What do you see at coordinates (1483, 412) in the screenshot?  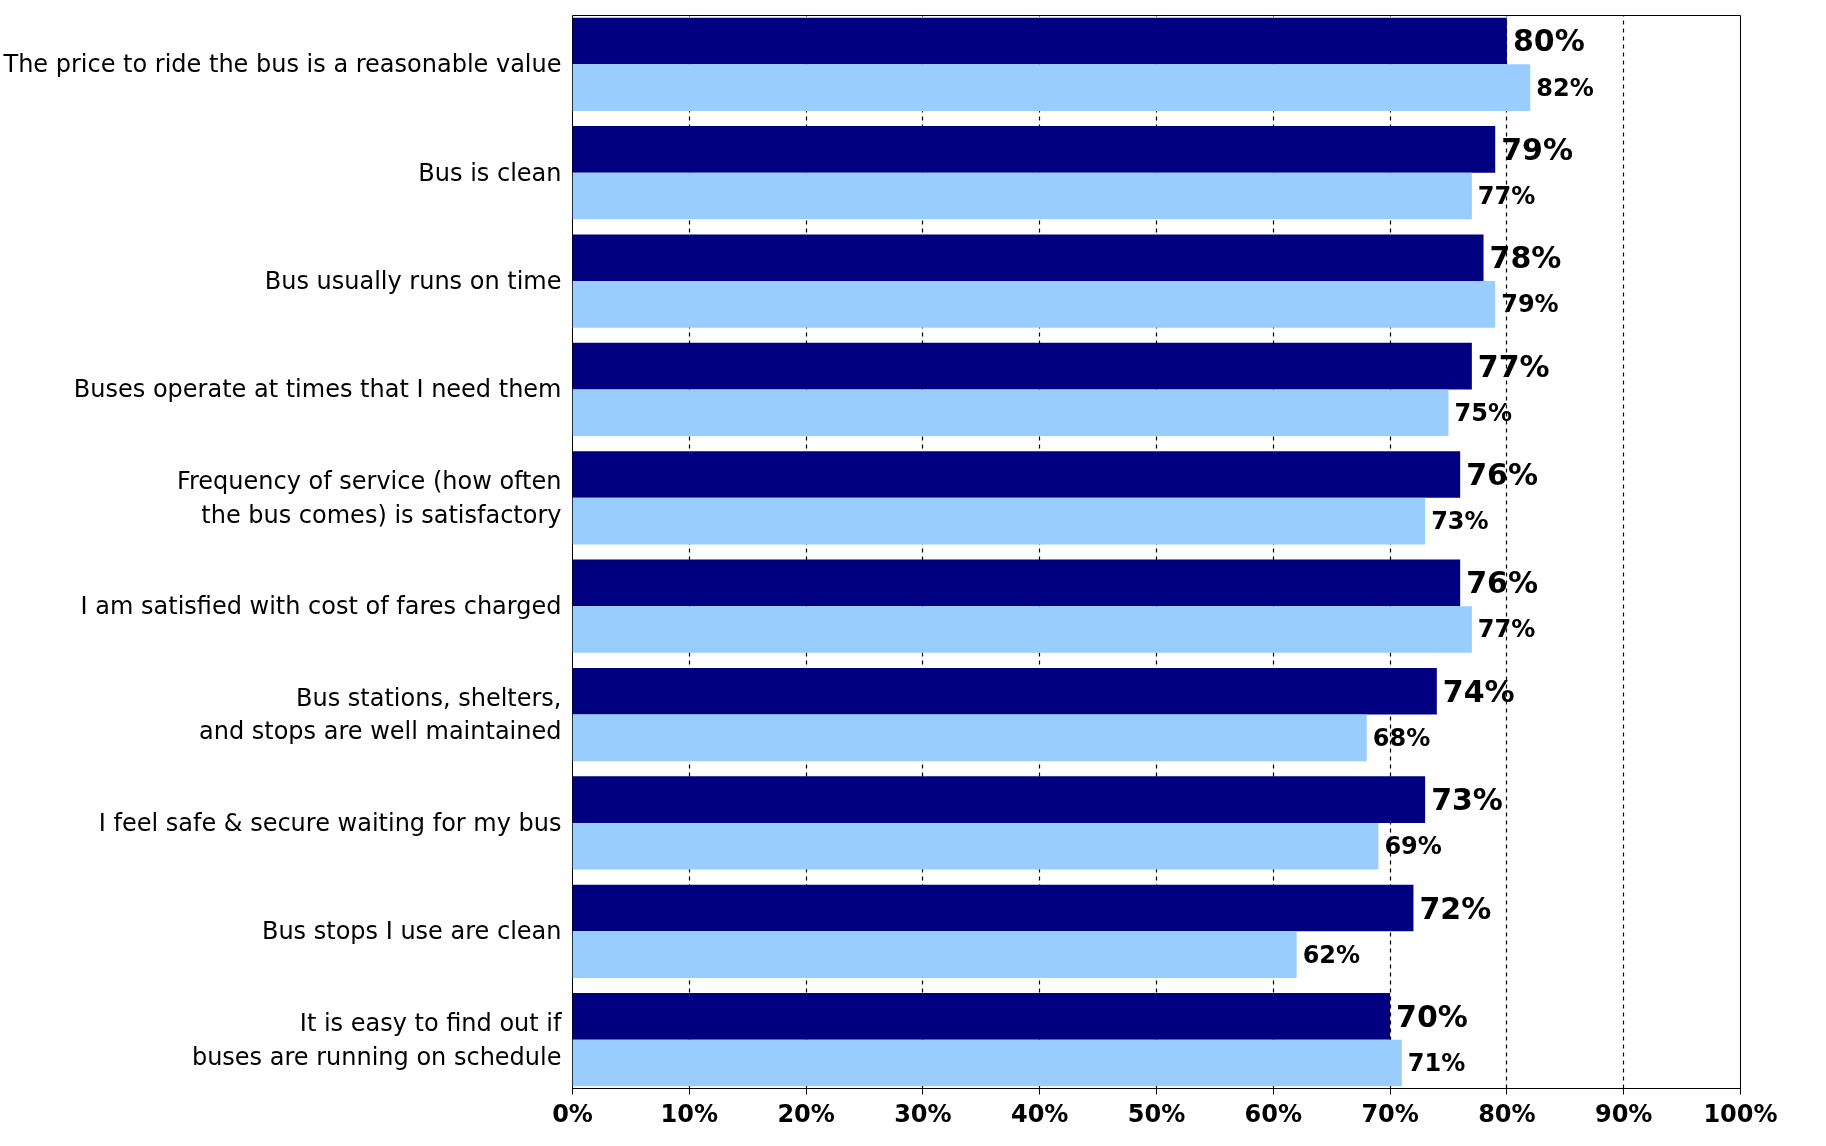 I see `text: 75%` at bounding box center [1483, 412].